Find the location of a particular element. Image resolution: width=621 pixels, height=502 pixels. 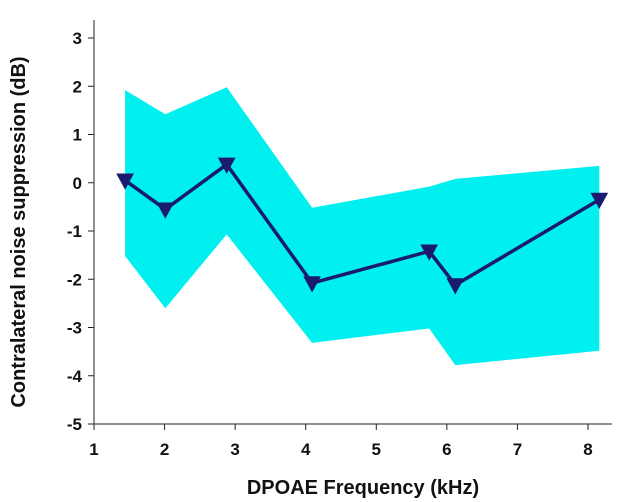

x-axis-title: DPOAE Frequency (kHz) is located at coordinates (363, 488).